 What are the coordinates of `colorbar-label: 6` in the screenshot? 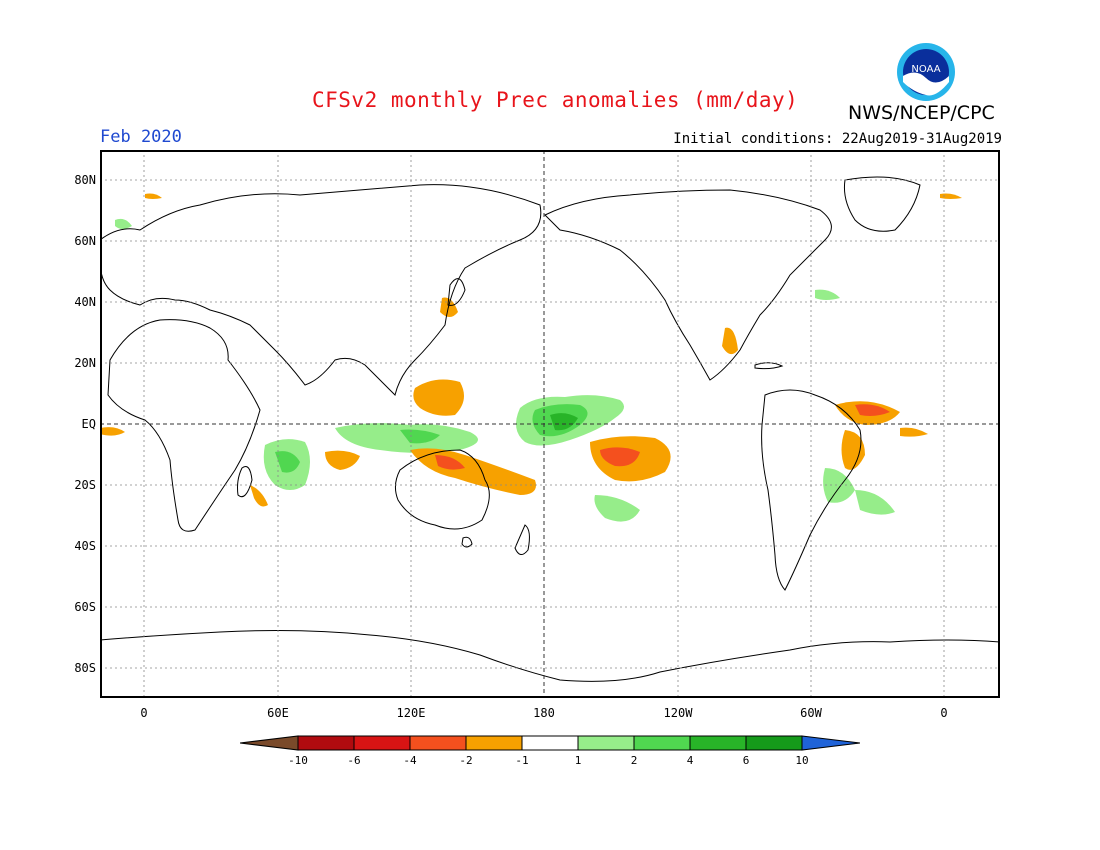 It's located at (746, 760).